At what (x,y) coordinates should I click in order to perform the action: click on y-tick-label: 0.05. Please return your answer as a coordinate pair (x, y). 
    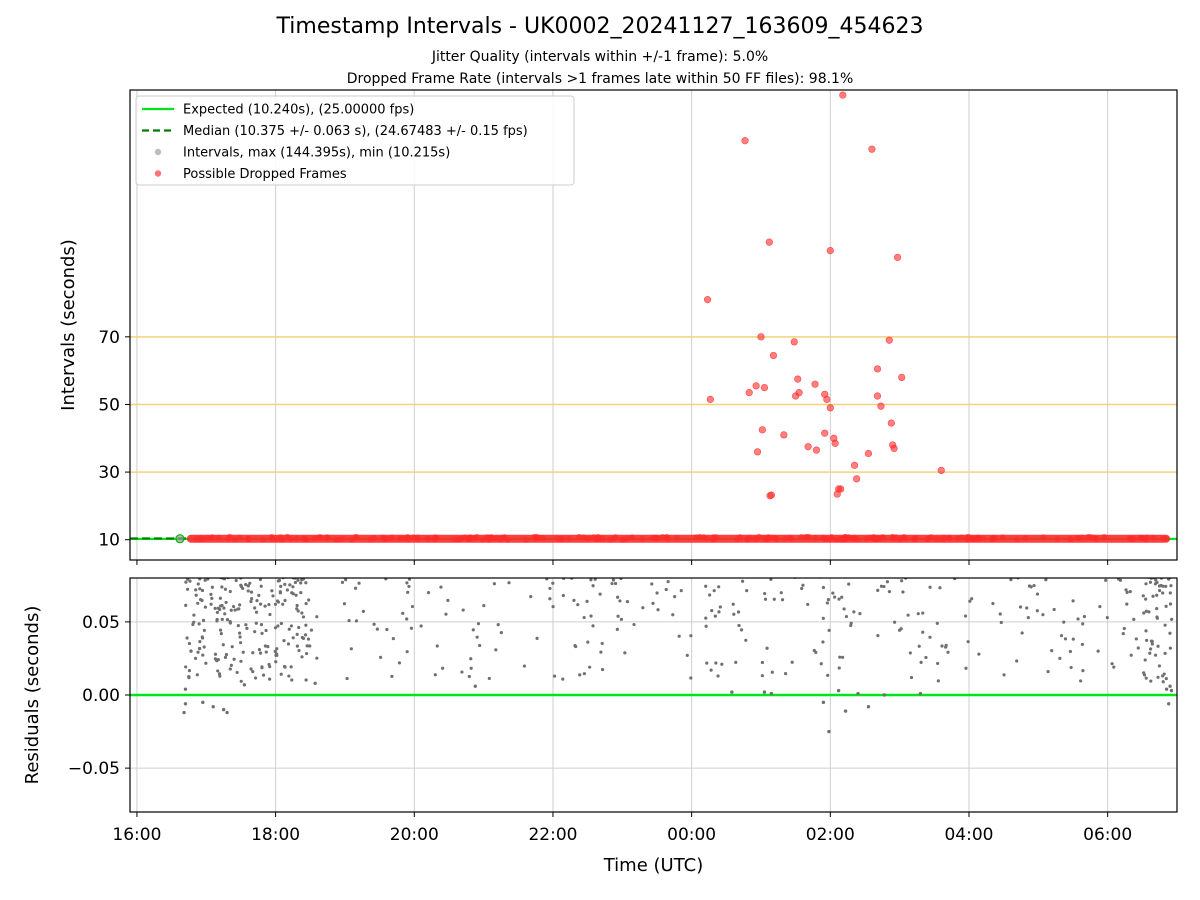
    Looking at the image, I should click on (101, 623).